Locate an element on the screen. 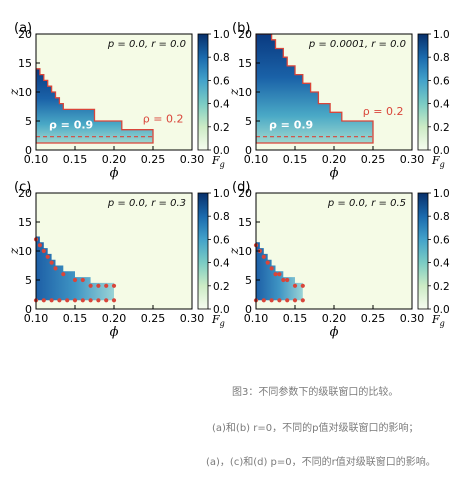 Image resolution: width=474 pixels, height=479 pixels. caption-title: 图3：不同参数下的级联窗口的比较。 is located at coordinates (315, 392).